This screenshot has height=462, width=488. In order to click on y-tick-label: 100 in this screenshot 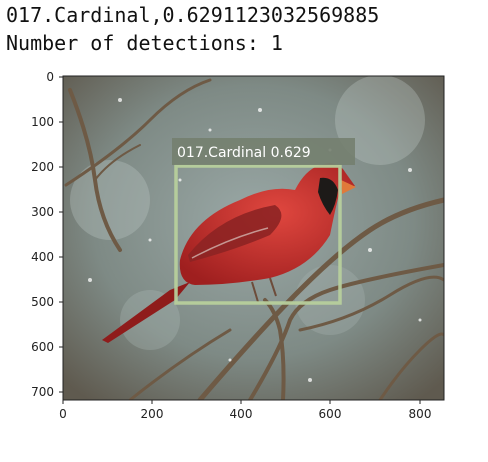, I will do `click(42, 122)`.